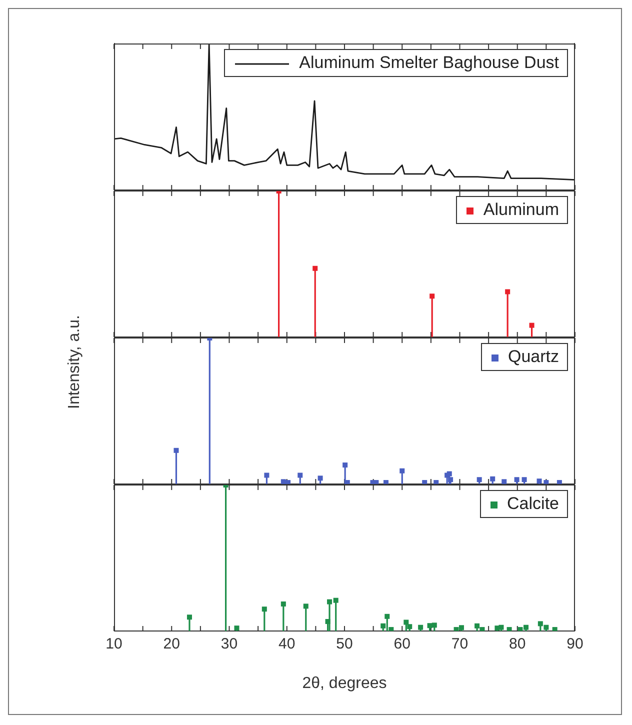 The width and height of the screenshot is (632, 725). What do you see at coordinates (114, 644) in the screenshot?
I see `x-tick-label: 10` at bounding box center [114, 644].